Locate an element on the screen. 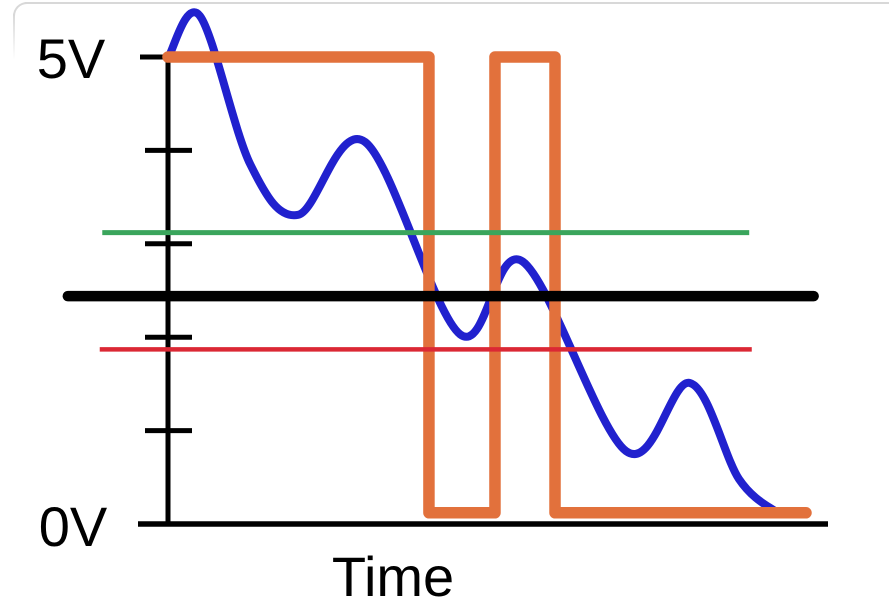 This screenshot has height=600, width=889. frame-top-border is located at coordinates (457, 3).